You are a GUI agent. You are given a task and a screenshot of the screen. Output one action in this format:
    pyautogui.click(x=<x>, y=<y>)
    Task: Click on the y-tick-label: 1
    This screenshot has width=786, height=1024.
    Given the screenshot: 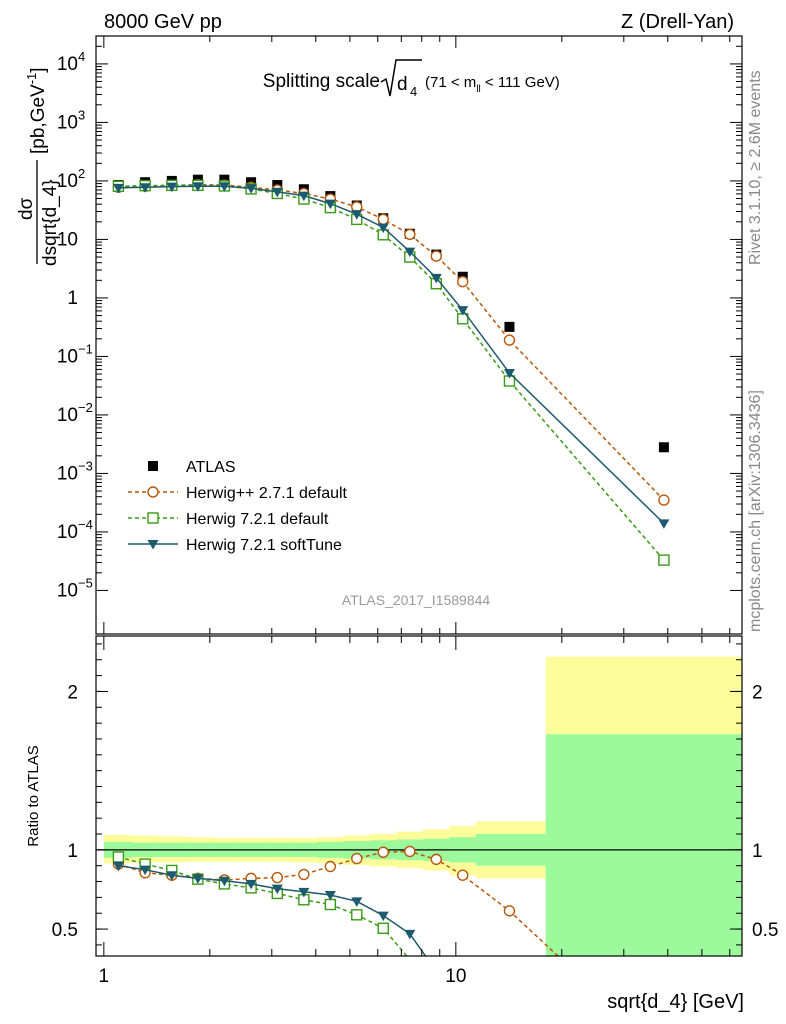 What is the action you would take?
    pyautogui.click(x=72, y=298)
    